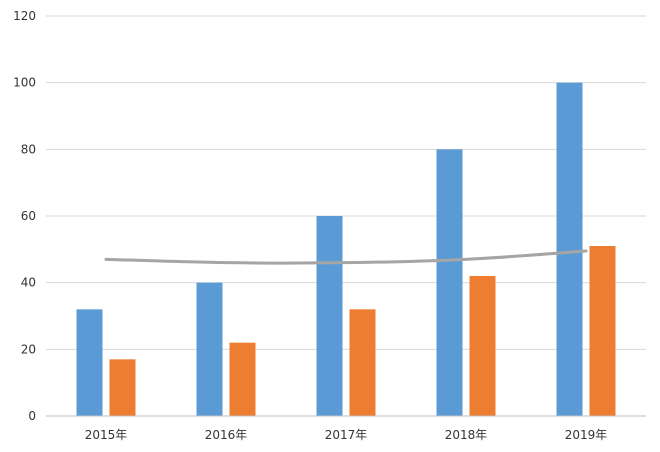 Image resolution: width=660 pixels, height=452 pixels. What do you see at coordinates (32, 416) in the screenshot?
I see `y-tick-label: 0` at bounding box center [32, 416].